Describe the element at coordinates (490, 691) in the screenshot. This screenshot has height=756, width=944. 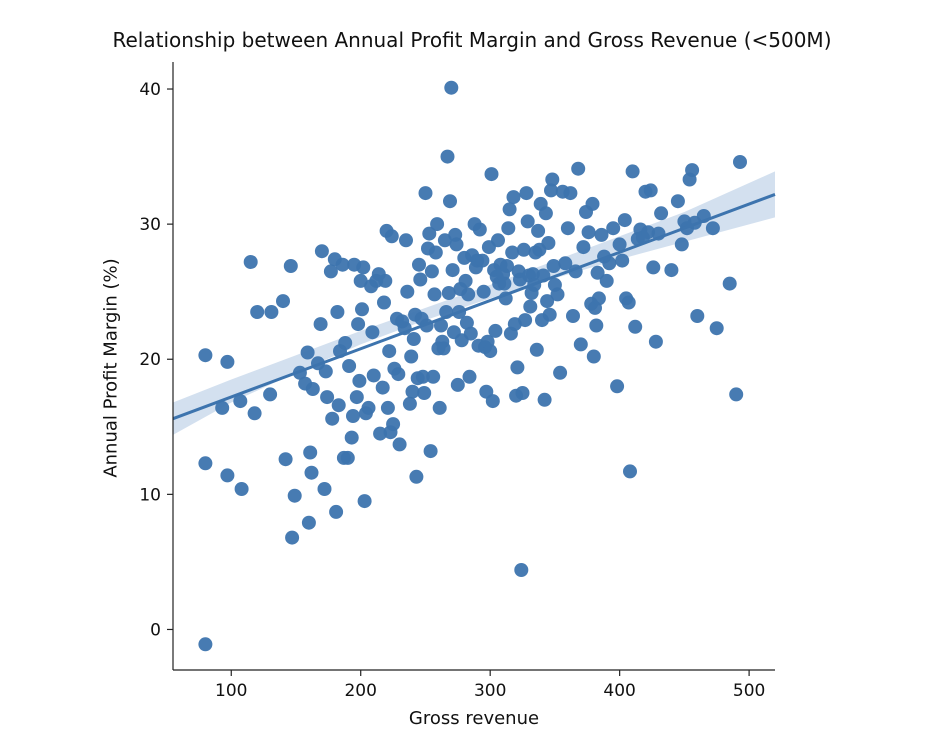
I see `x-tick-label: 300` at that location.